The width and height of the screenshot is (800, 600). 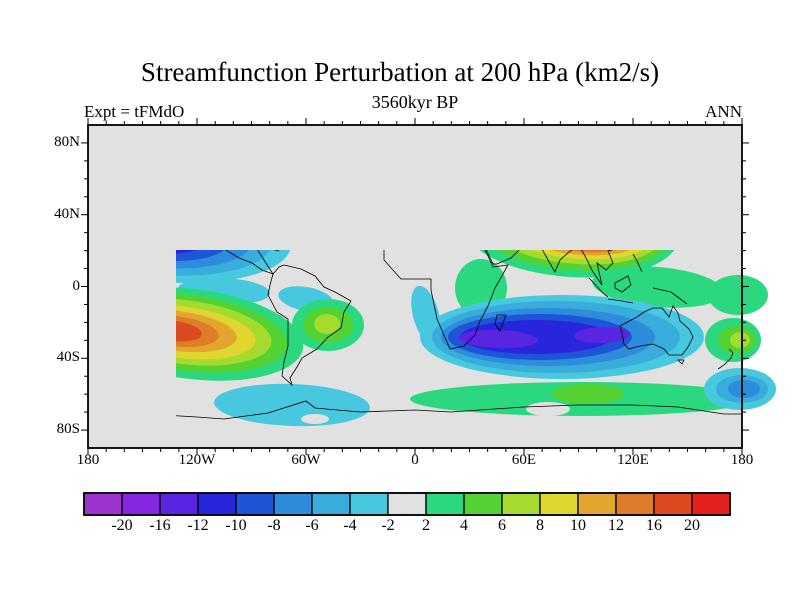 I want to click on colorbar-label--16: -16, so click(x=160, y=525).